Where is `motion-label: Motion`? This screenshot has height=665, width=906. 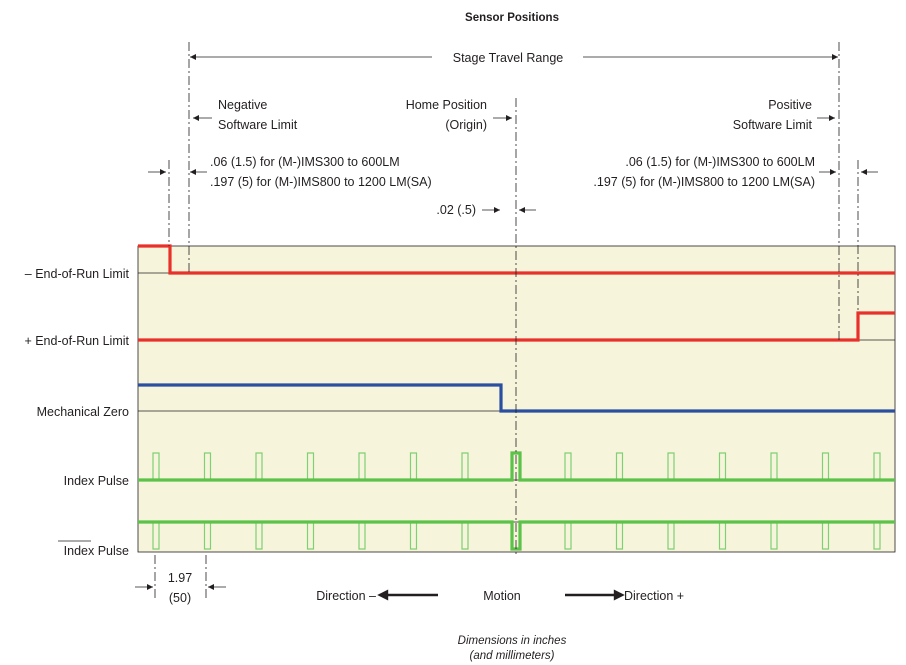
motion-label: Motion is located at coordinates (502, 596).